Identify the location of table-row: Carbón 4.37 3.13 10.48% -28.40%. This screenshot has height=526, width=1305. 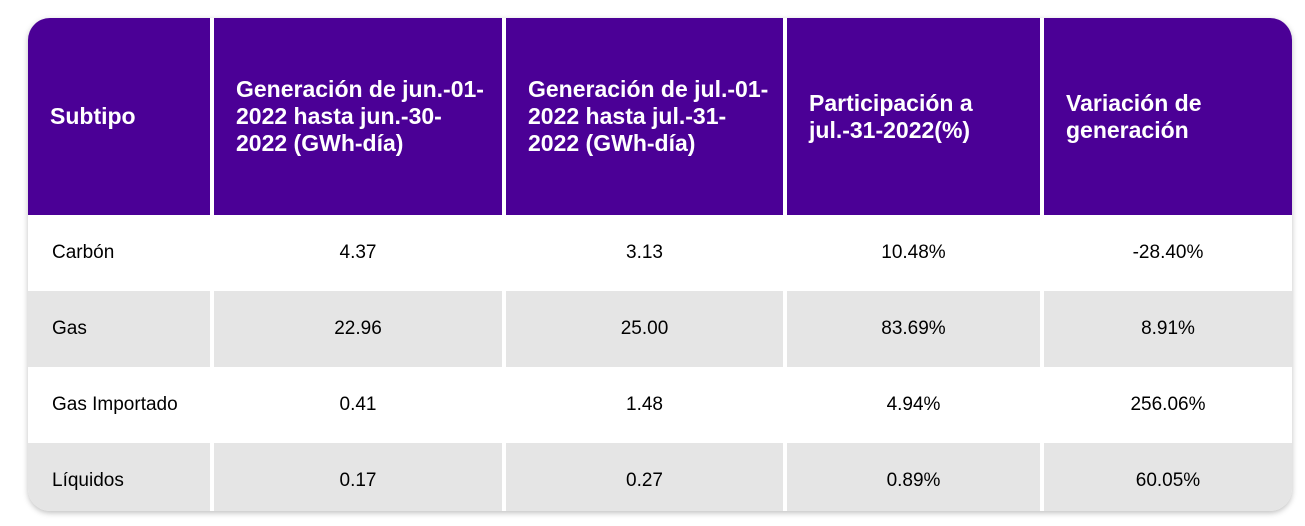
(660, 253).